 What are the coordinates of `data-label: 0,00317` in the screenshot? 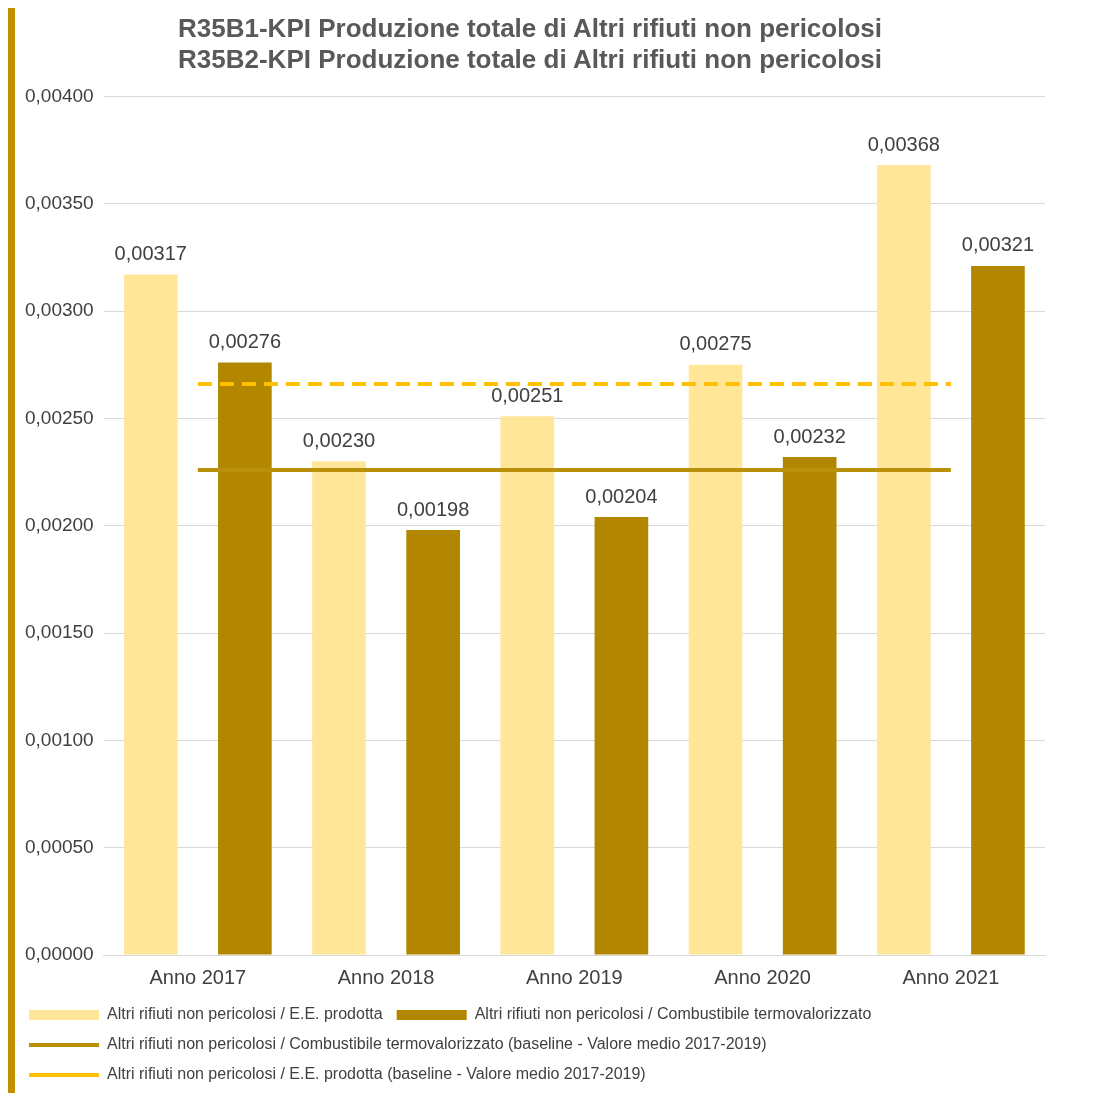 It's located at (150, 253).